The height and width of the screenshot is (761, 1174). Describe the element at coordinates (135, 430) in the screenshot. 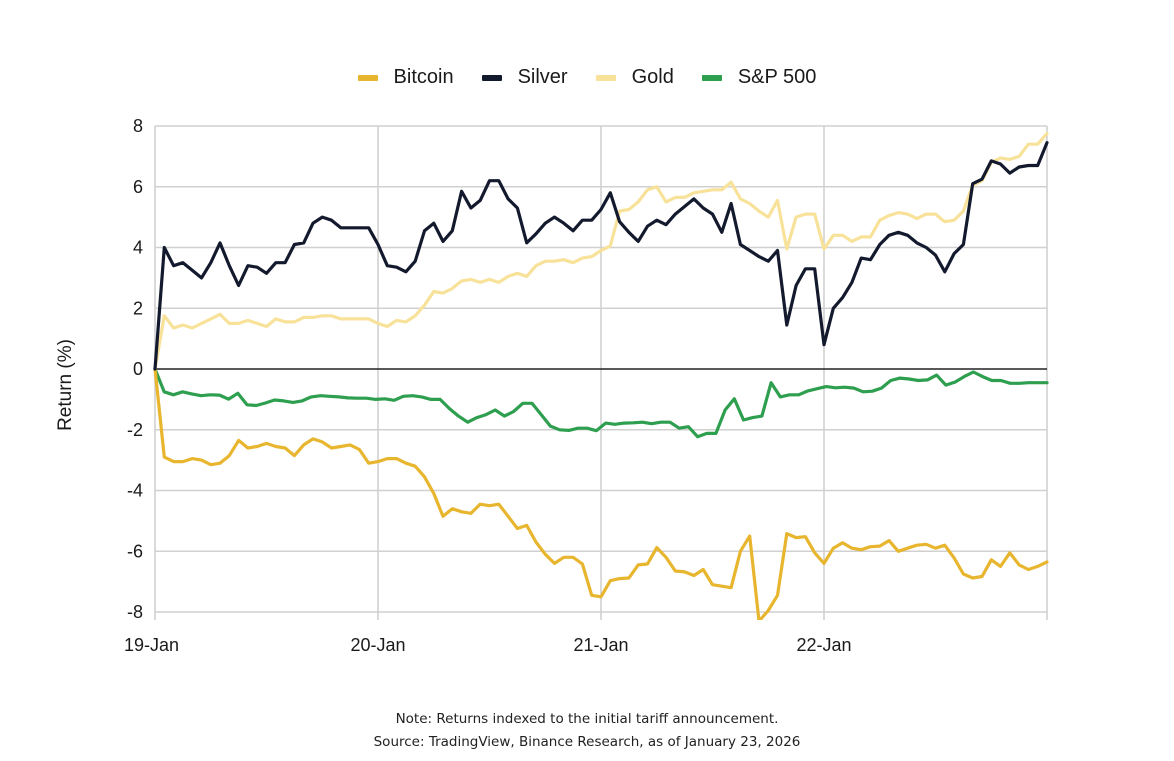

I see `y-tick-label: -2` at that location.